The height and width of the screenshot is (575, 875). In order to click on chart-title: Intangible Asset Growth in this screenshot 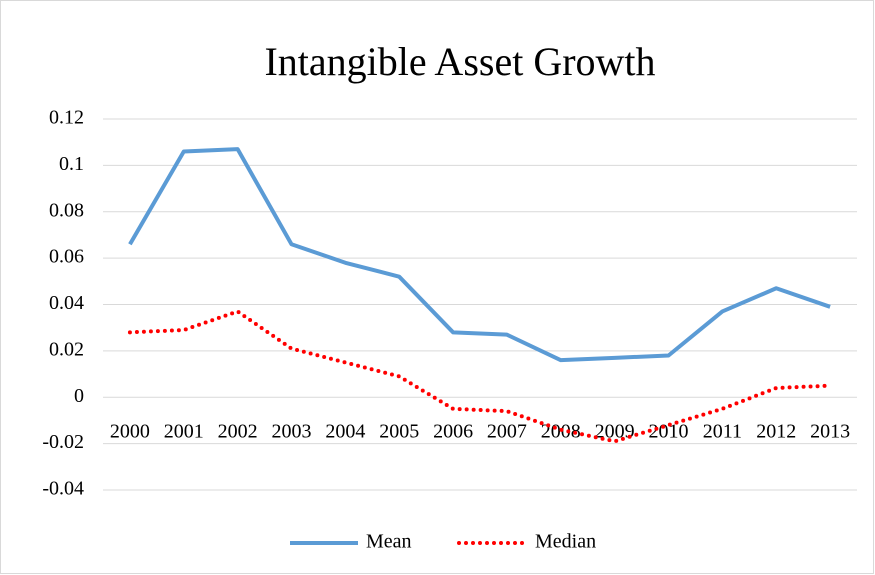, I will do `click(459, 61)`.